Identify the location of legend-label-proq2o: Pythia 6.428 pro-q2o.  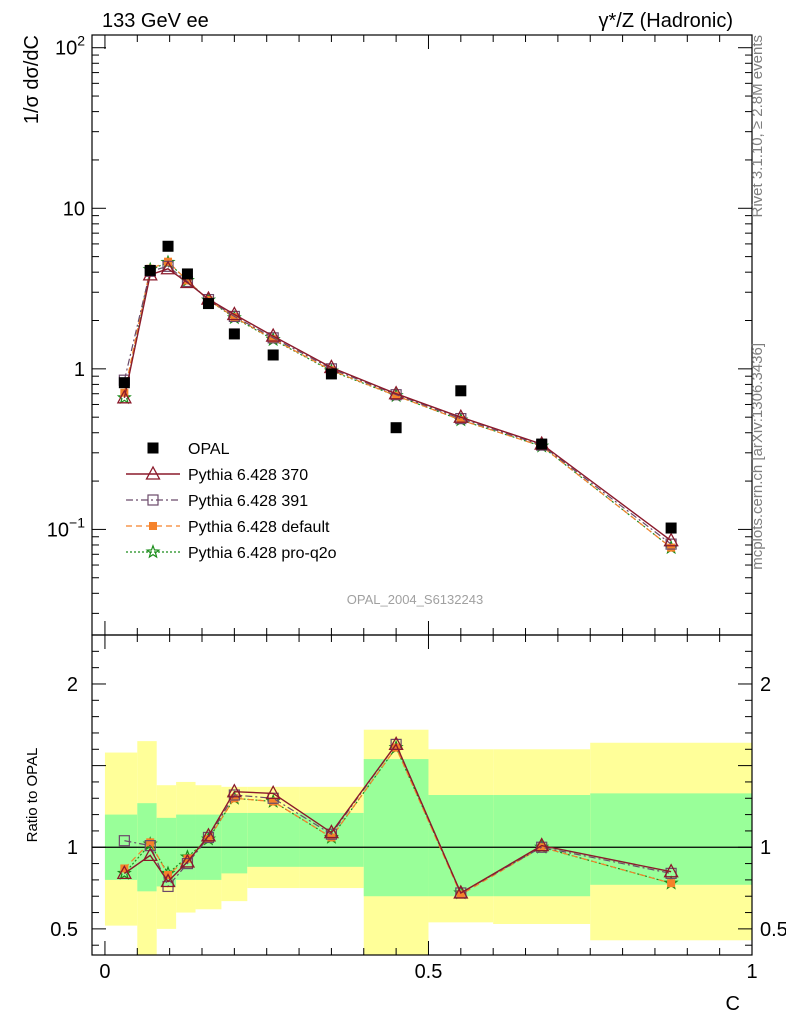
(262, 553).